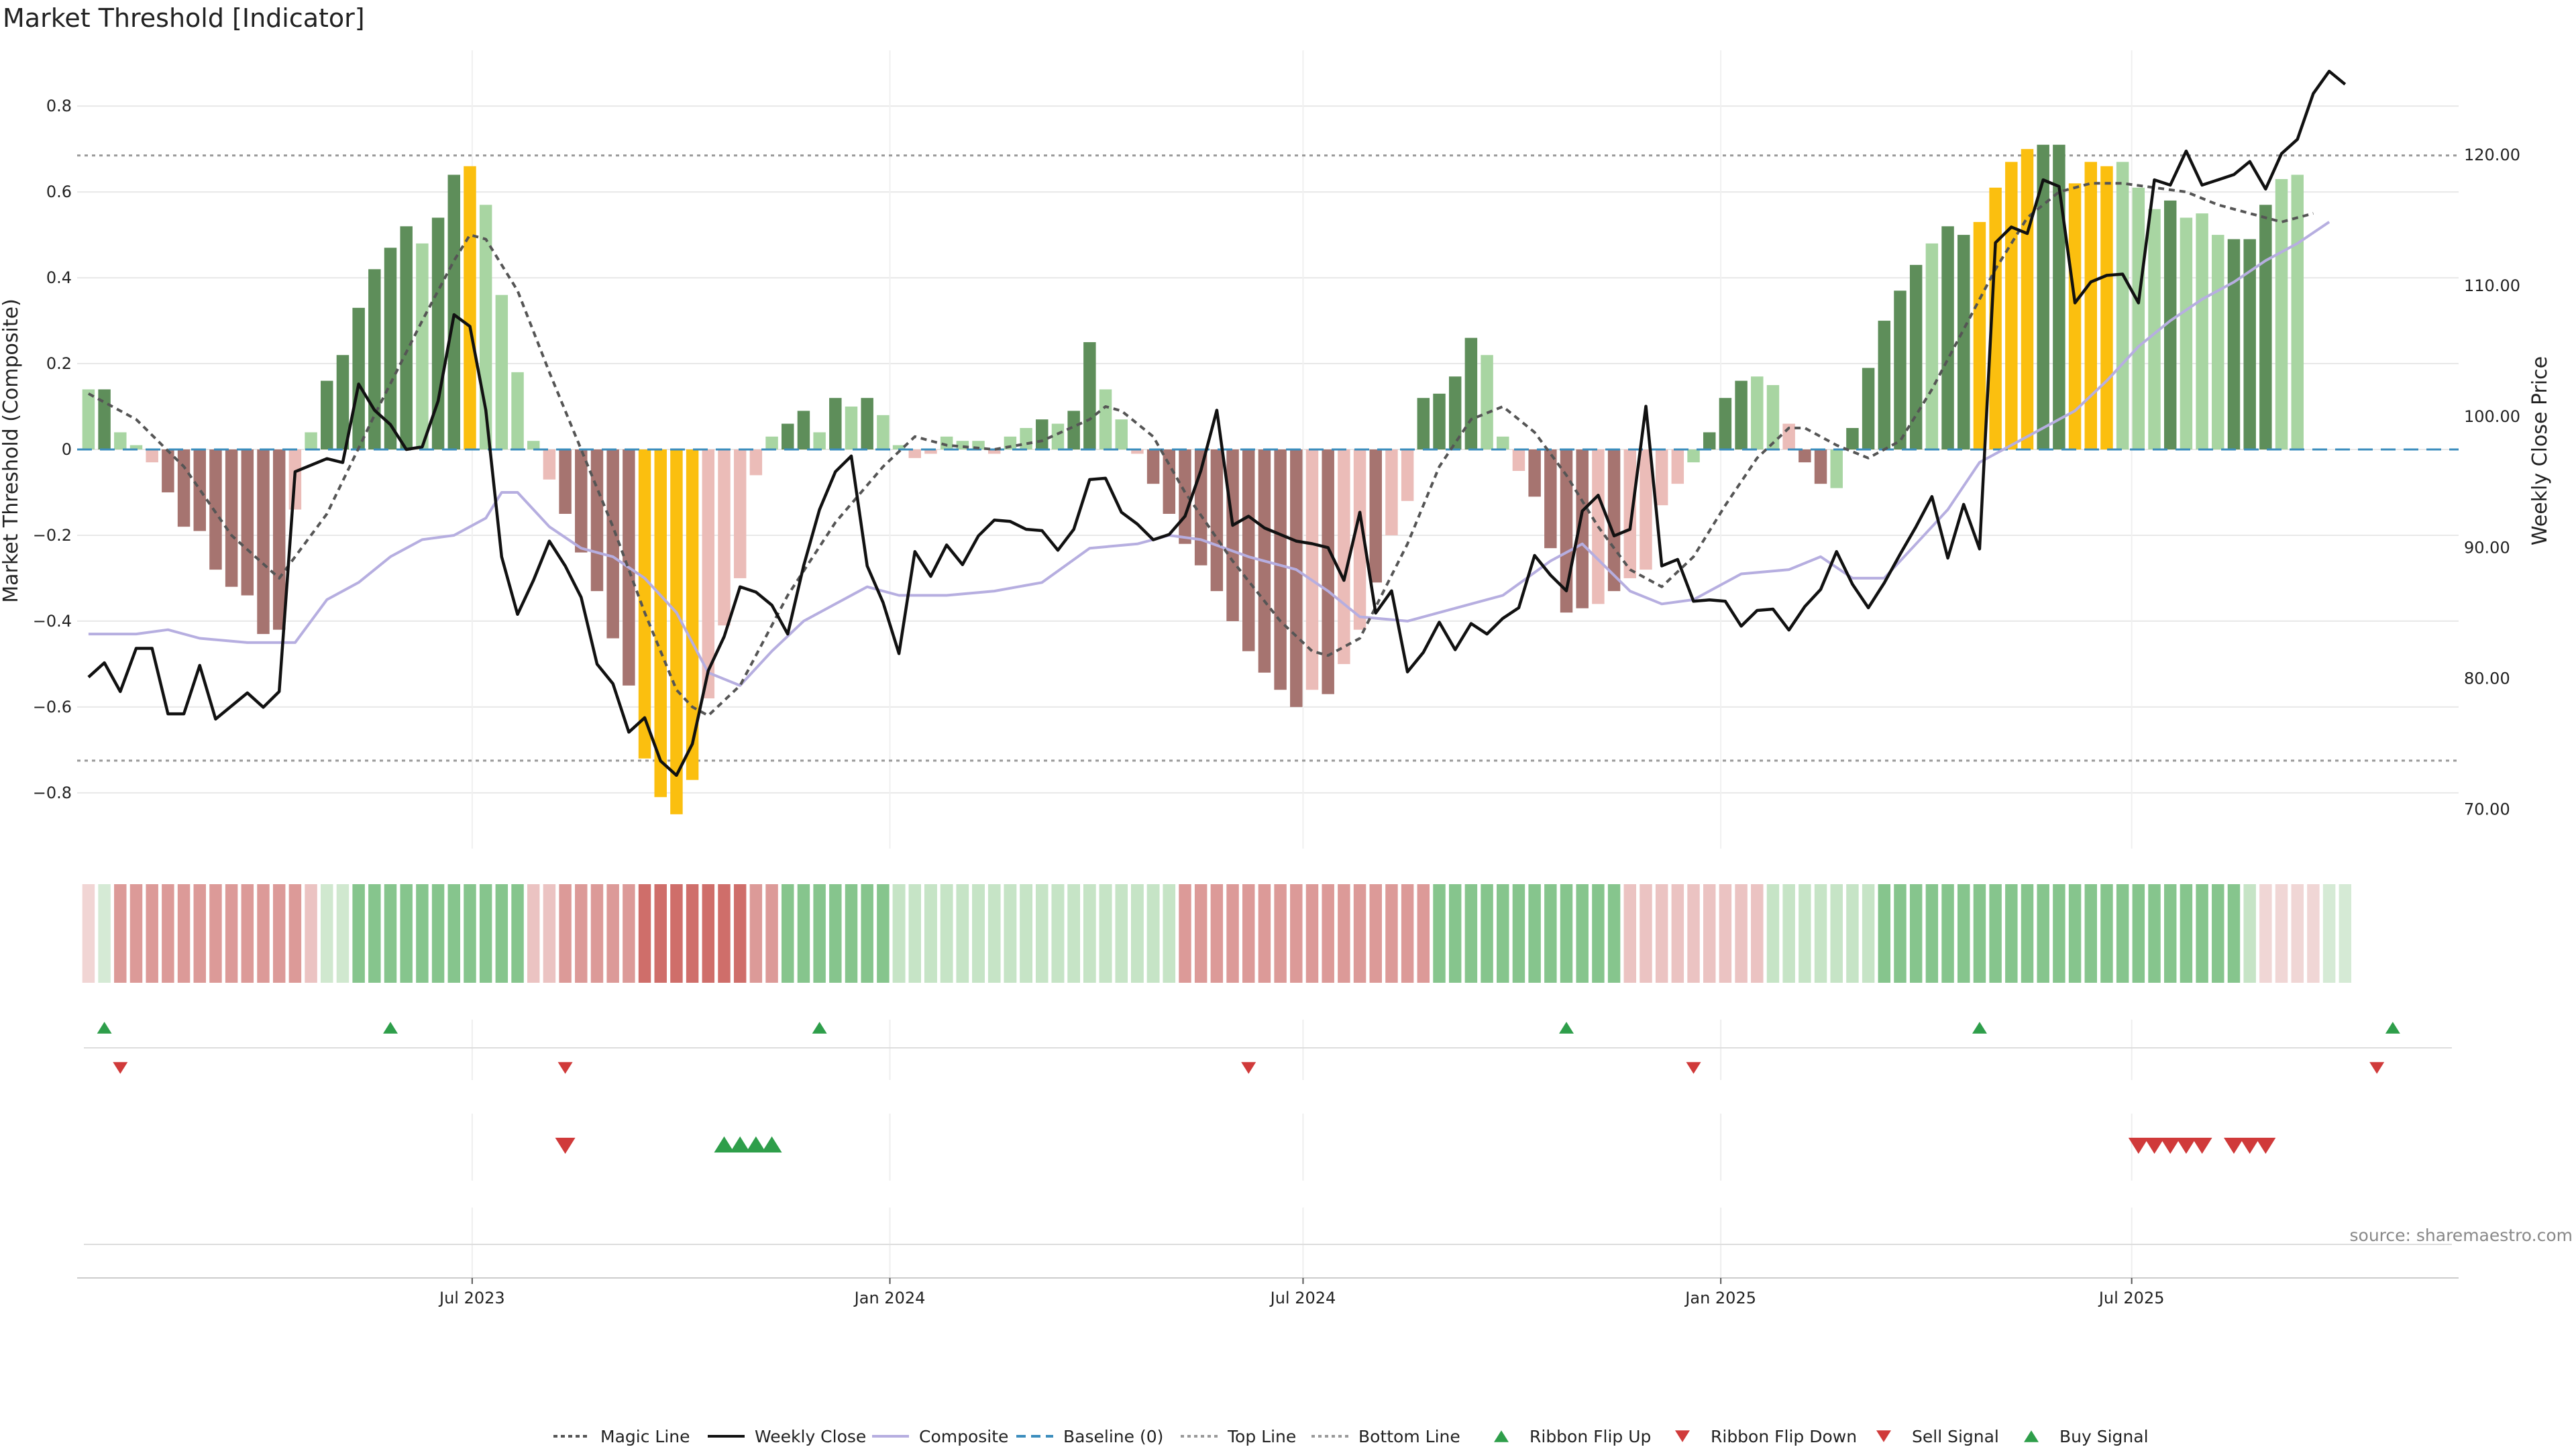 The image size is (2576, 1449). Describe the element at coordinates (52, 535) in the screenshot. I see `left-tick-label: −0.2` at that location.